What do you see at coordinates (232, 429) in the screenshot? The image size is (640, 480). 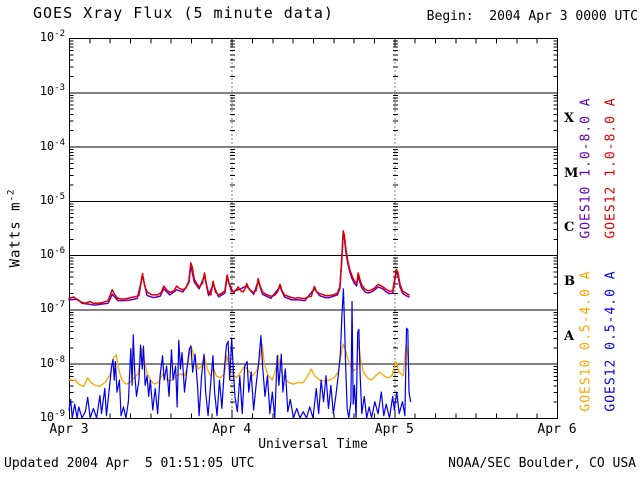 I see `x-tick-label: Apr 4` at bounding box center [232, 429].